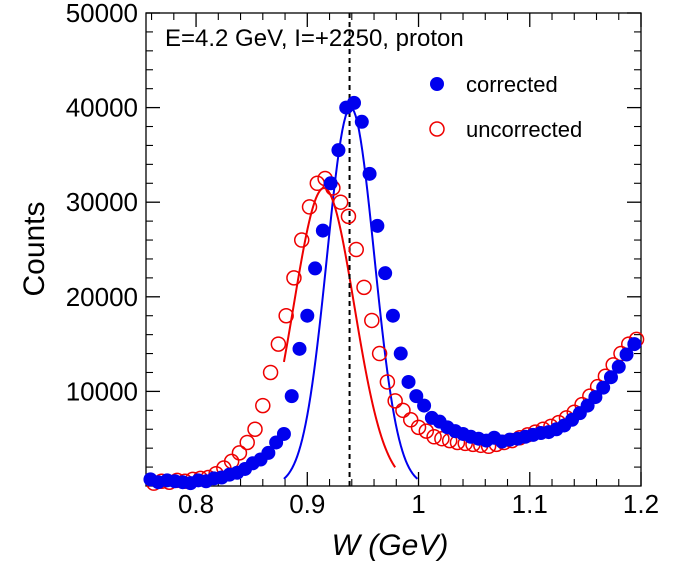 This screenshot has height=570, width=691. I want to click on legend-label-uncorrected: uncorrected, so click(524, 129).